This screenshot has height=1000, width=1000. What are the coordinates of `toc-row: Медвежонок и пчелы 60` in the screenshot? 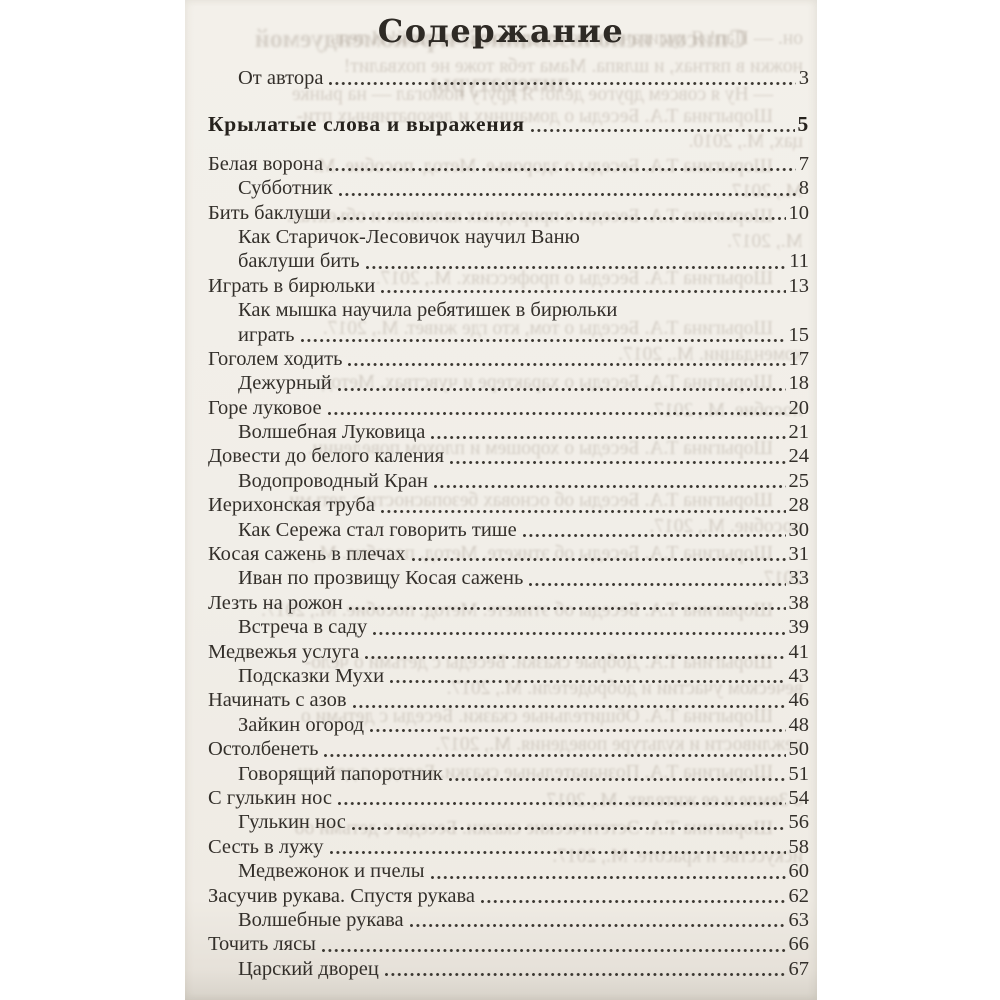 It's located at (508, 871).